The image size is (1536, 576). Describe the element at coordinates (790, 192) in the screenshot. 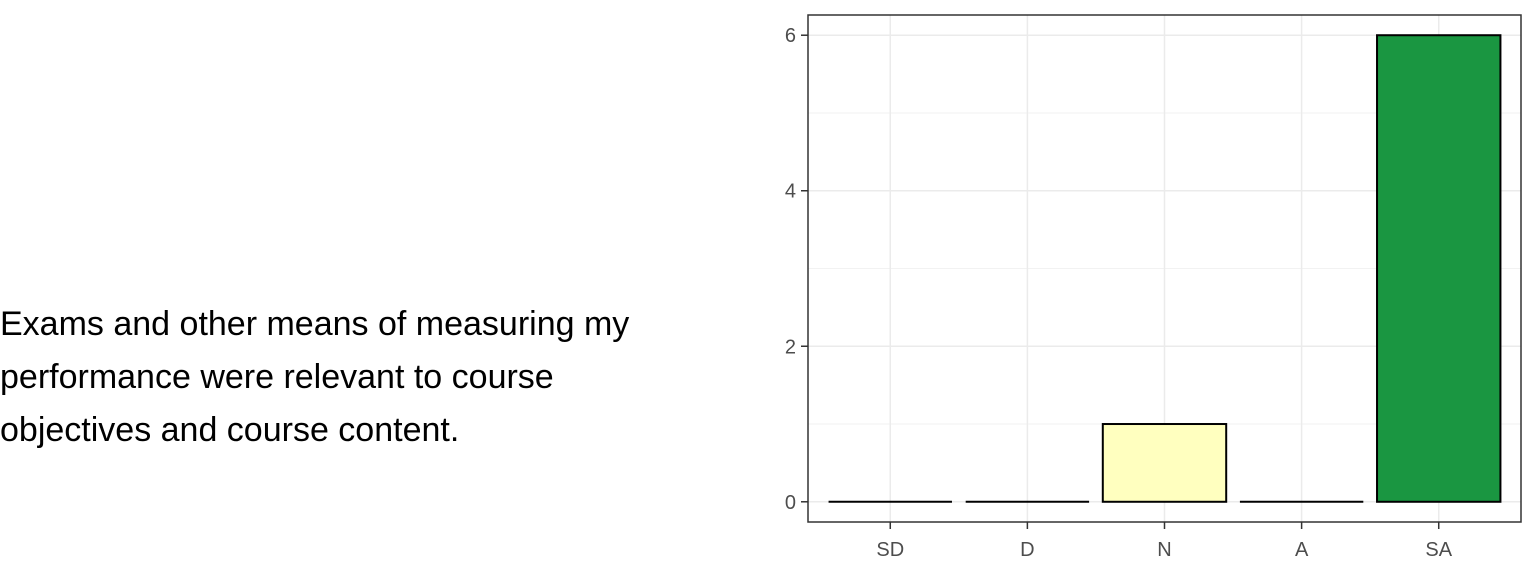

I see `y-tick-label: 4` at that location.